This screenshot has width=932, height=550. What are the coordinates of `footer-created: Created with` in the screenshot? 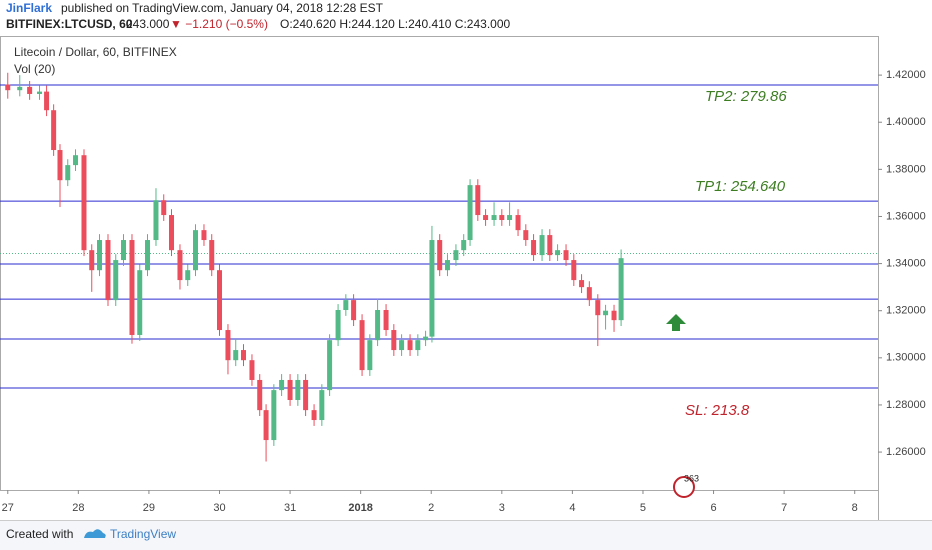 It's located at (39, 534).